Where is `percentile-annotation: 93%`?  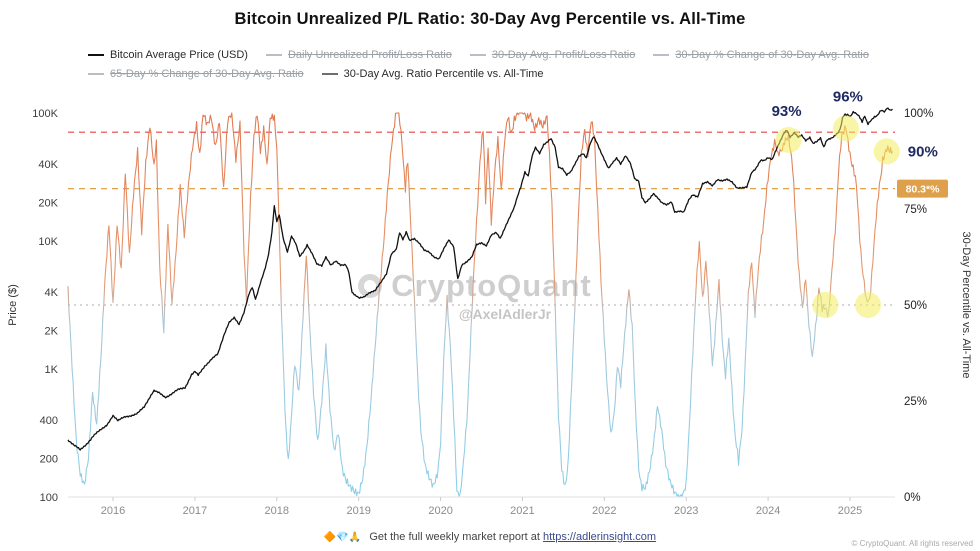
percentile-annotation: 93% is located at coordinates (787, 111).